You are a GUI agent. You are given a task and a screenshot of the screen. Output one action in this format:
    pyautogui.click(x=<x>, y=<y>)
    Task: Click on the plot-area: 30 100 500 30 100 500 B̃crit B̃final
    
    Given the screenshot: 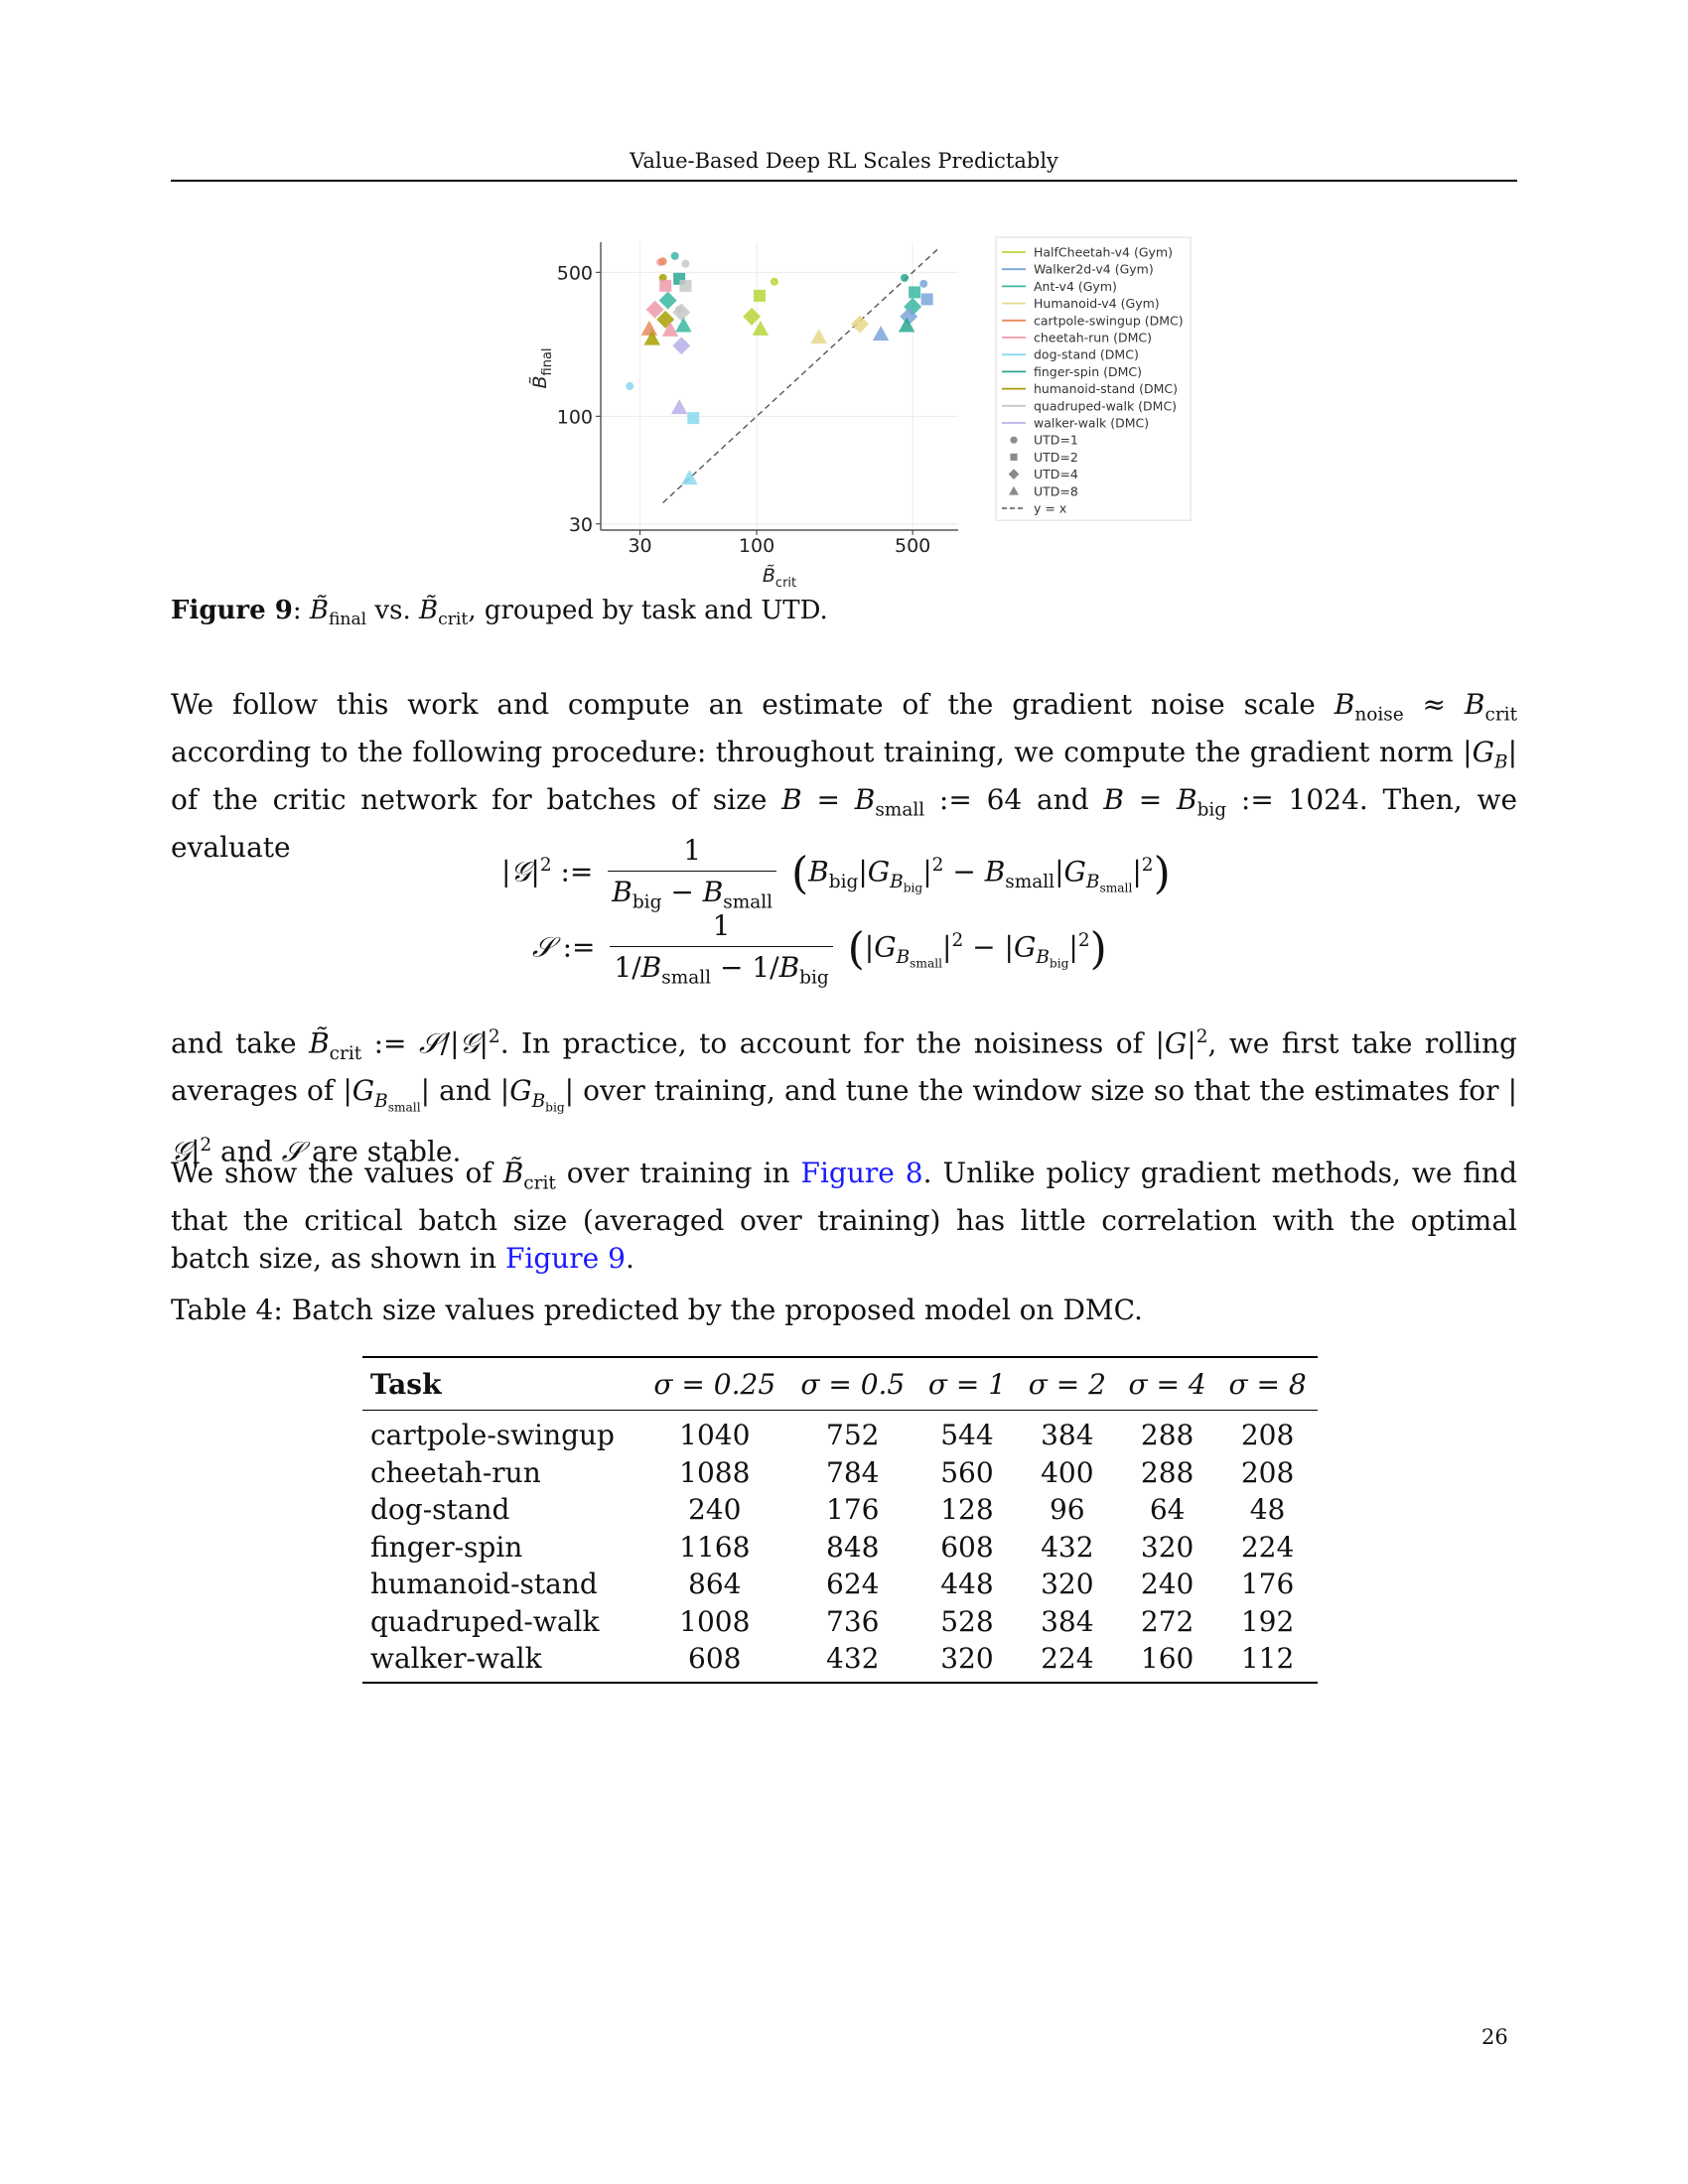 What is the action you would take?
    pyautogui.click(x=743, y=416)
    